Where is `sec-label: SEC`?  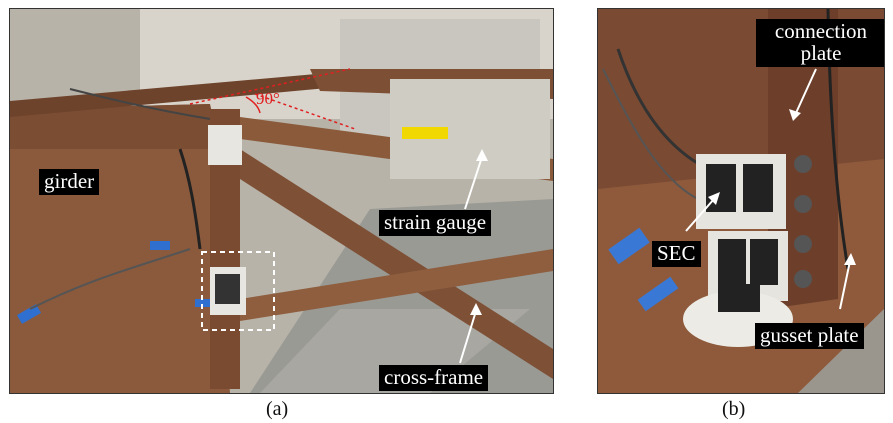 sec-label: SEC is located at coordinates (676, 254).